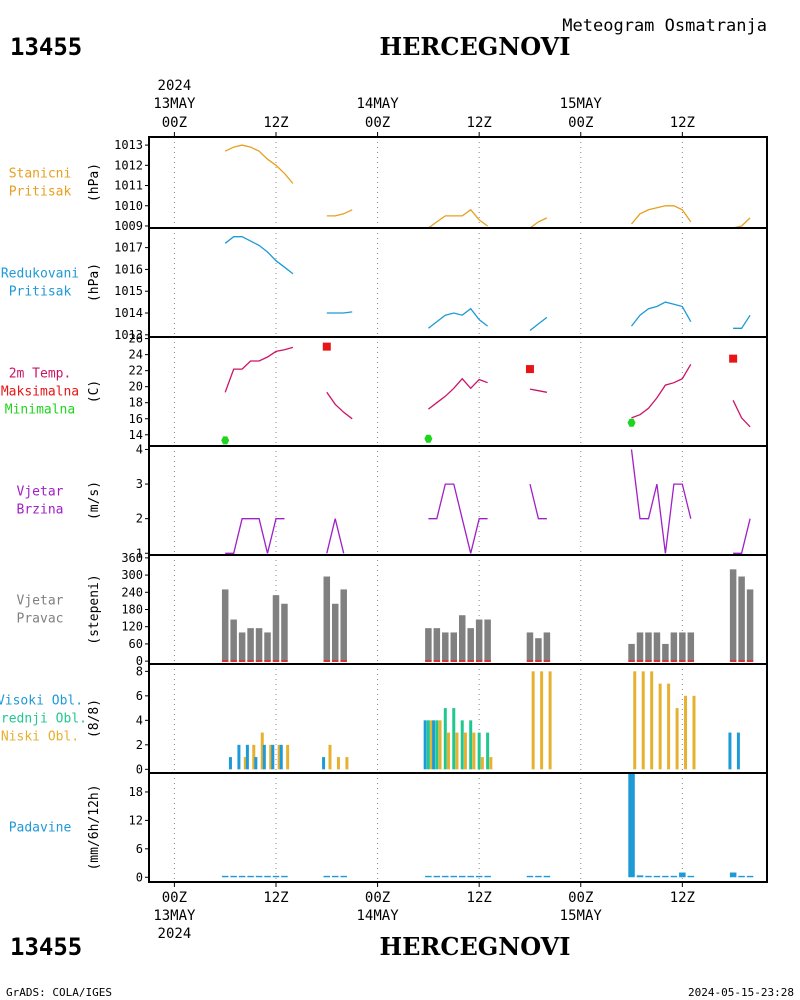 The width and height of the screenshot is (800, 1000). Describe the element at coordinates (136, 435) in the screenshot. I see `y-tick-label: 14` at that location.